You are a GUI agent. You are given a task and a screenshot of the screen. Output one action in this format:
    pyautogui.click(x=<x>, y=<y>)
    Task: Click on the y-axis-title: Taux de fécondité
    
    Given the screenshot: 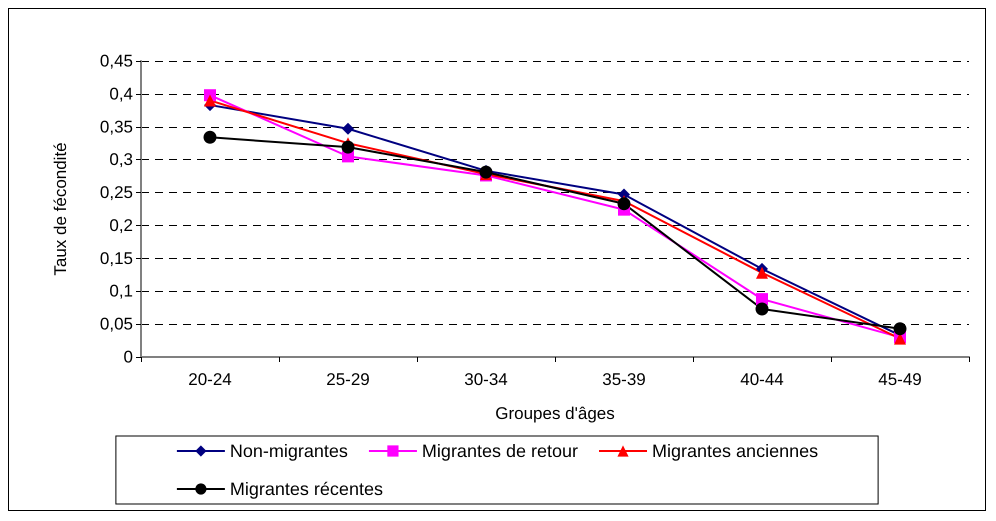 What is the action you would take?
    pyautogui.click(x=60, y=209)
    